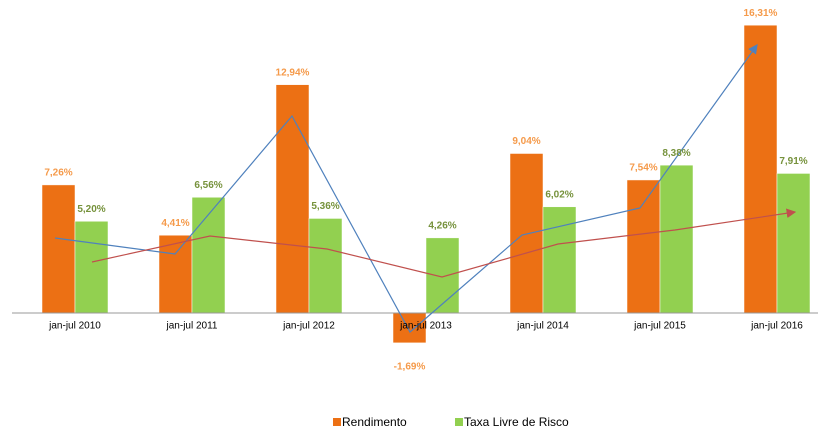 The image size is (821, 441). What do you see at coordinates (74, 326) in the screenshot?
I see `x-tick-label: jan-jul 2010` at bounding box center [74, 326].